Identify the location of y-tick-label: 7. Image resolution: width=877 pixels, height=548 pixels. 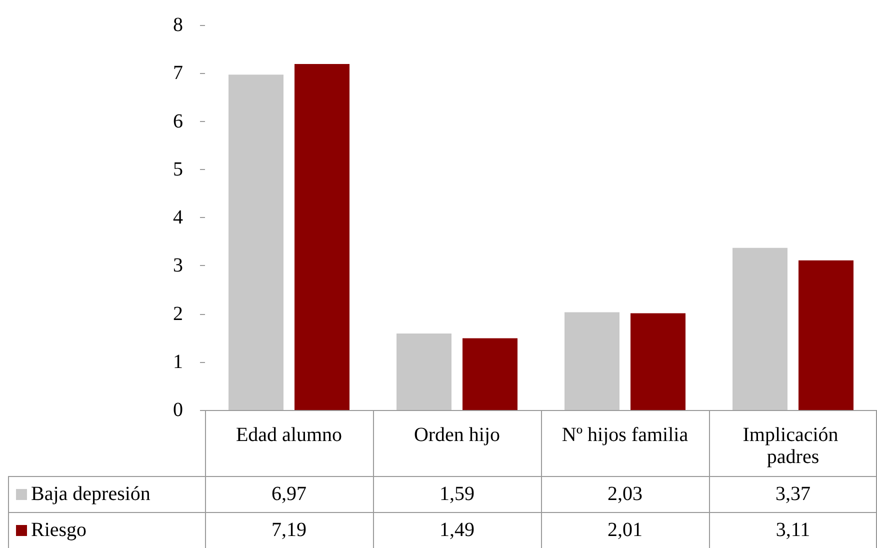
(178, 73).